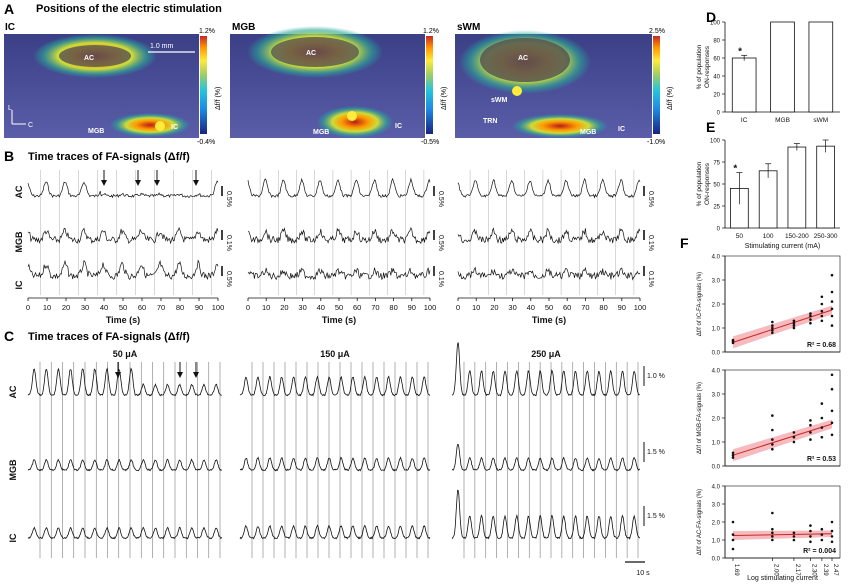 Image resolution: width=850 pixels, height=584 pixels. Describe the element at coordinates (782, 578) in the screenshot. I see `x-axis-label: Log stimulating current` at that location.